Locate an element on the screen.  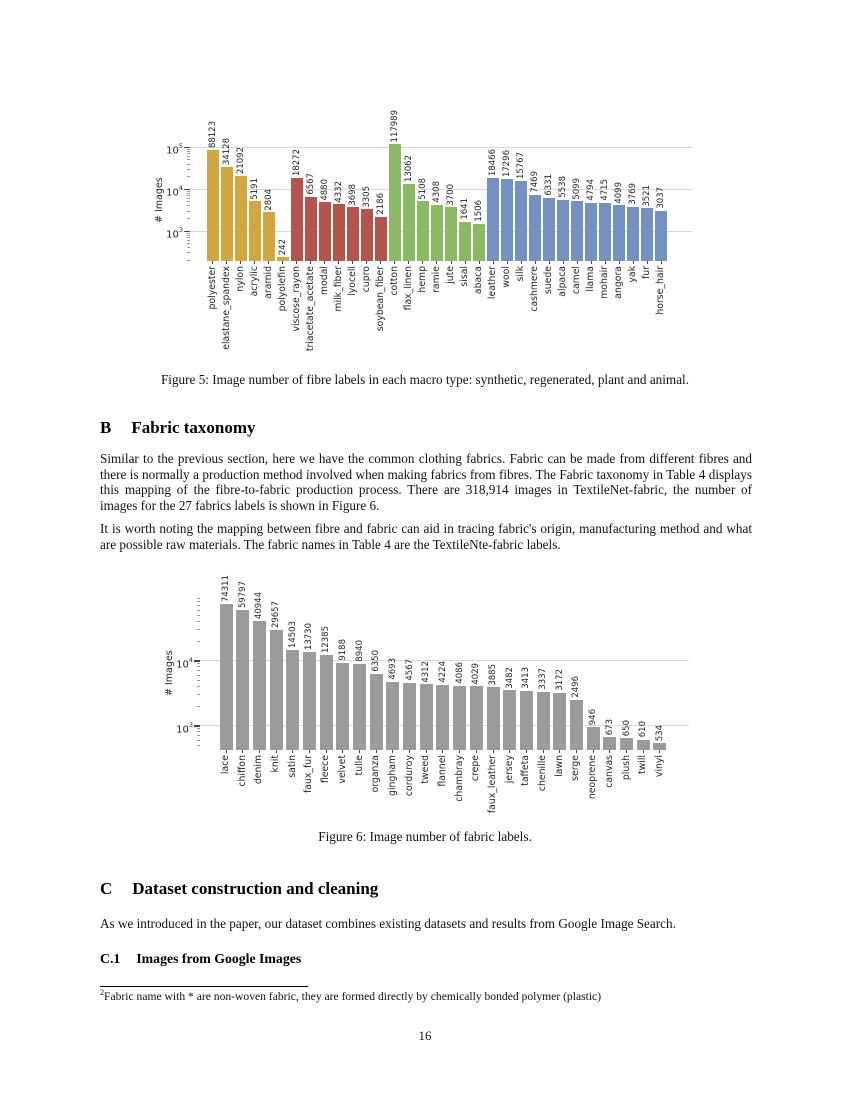
bar-organza is located at coordinates (376, 711).